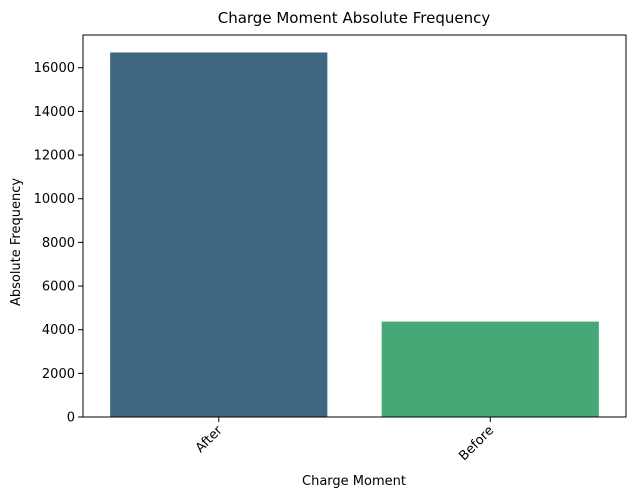  I want to click on chart-title: Charge Moment Absolute Frequency, so click(354, 18).